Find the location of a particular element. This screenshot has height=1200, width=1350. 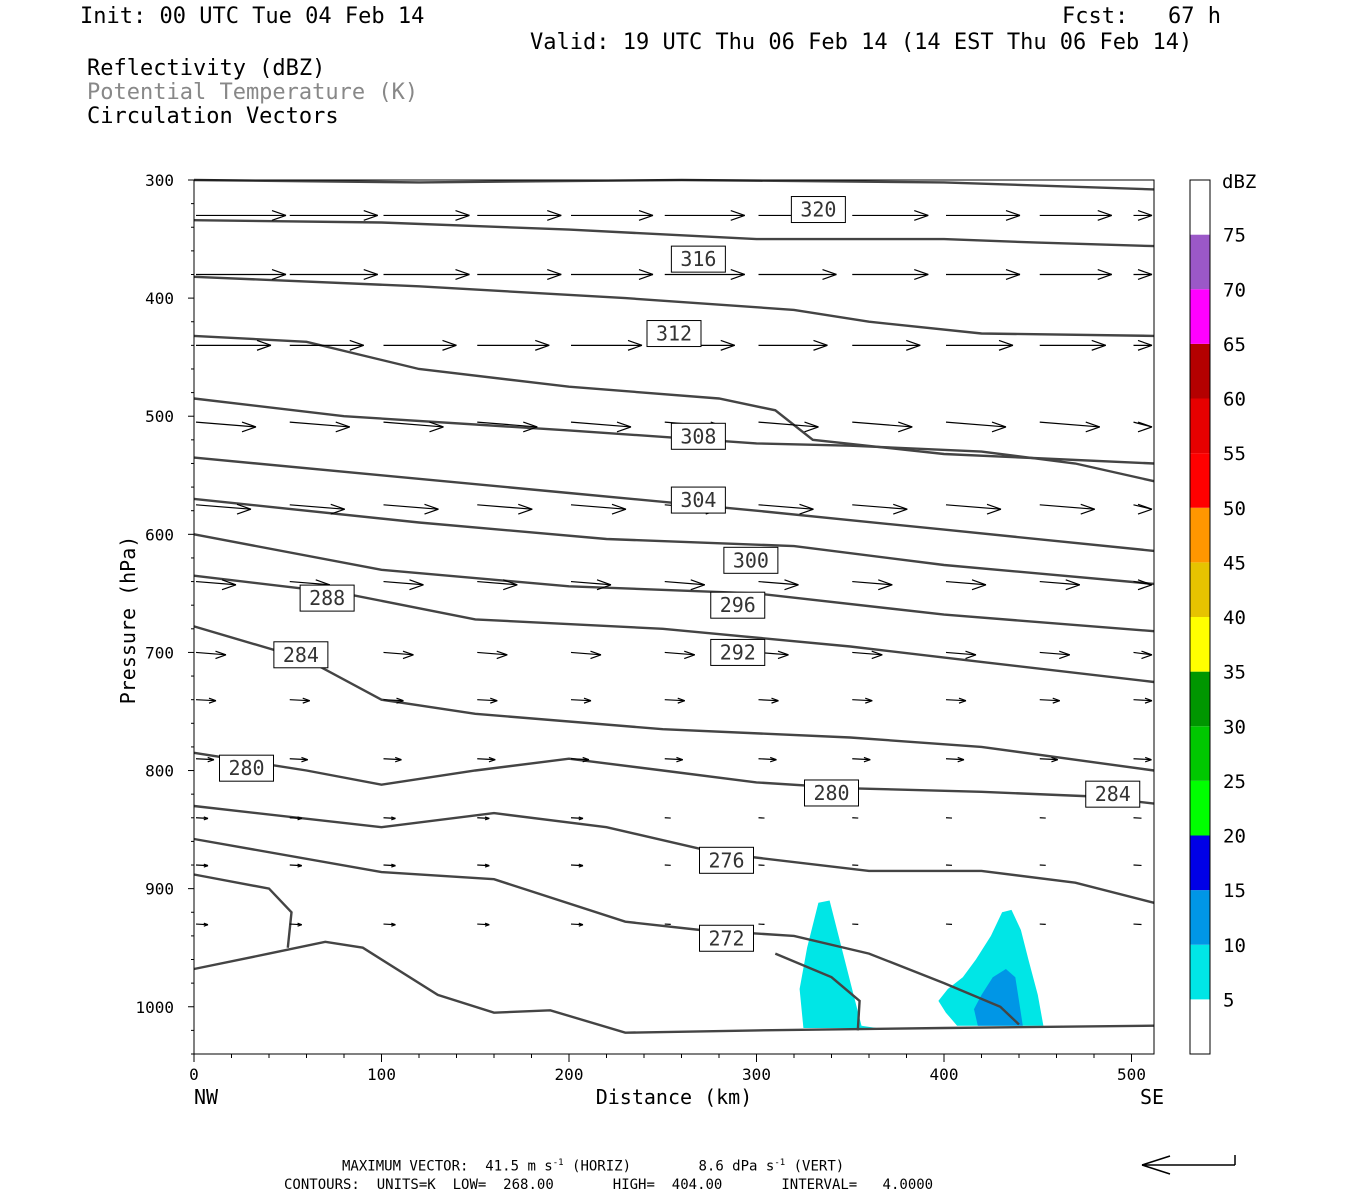

colorbar-label: 75 is located at coordinates (1234, 236).